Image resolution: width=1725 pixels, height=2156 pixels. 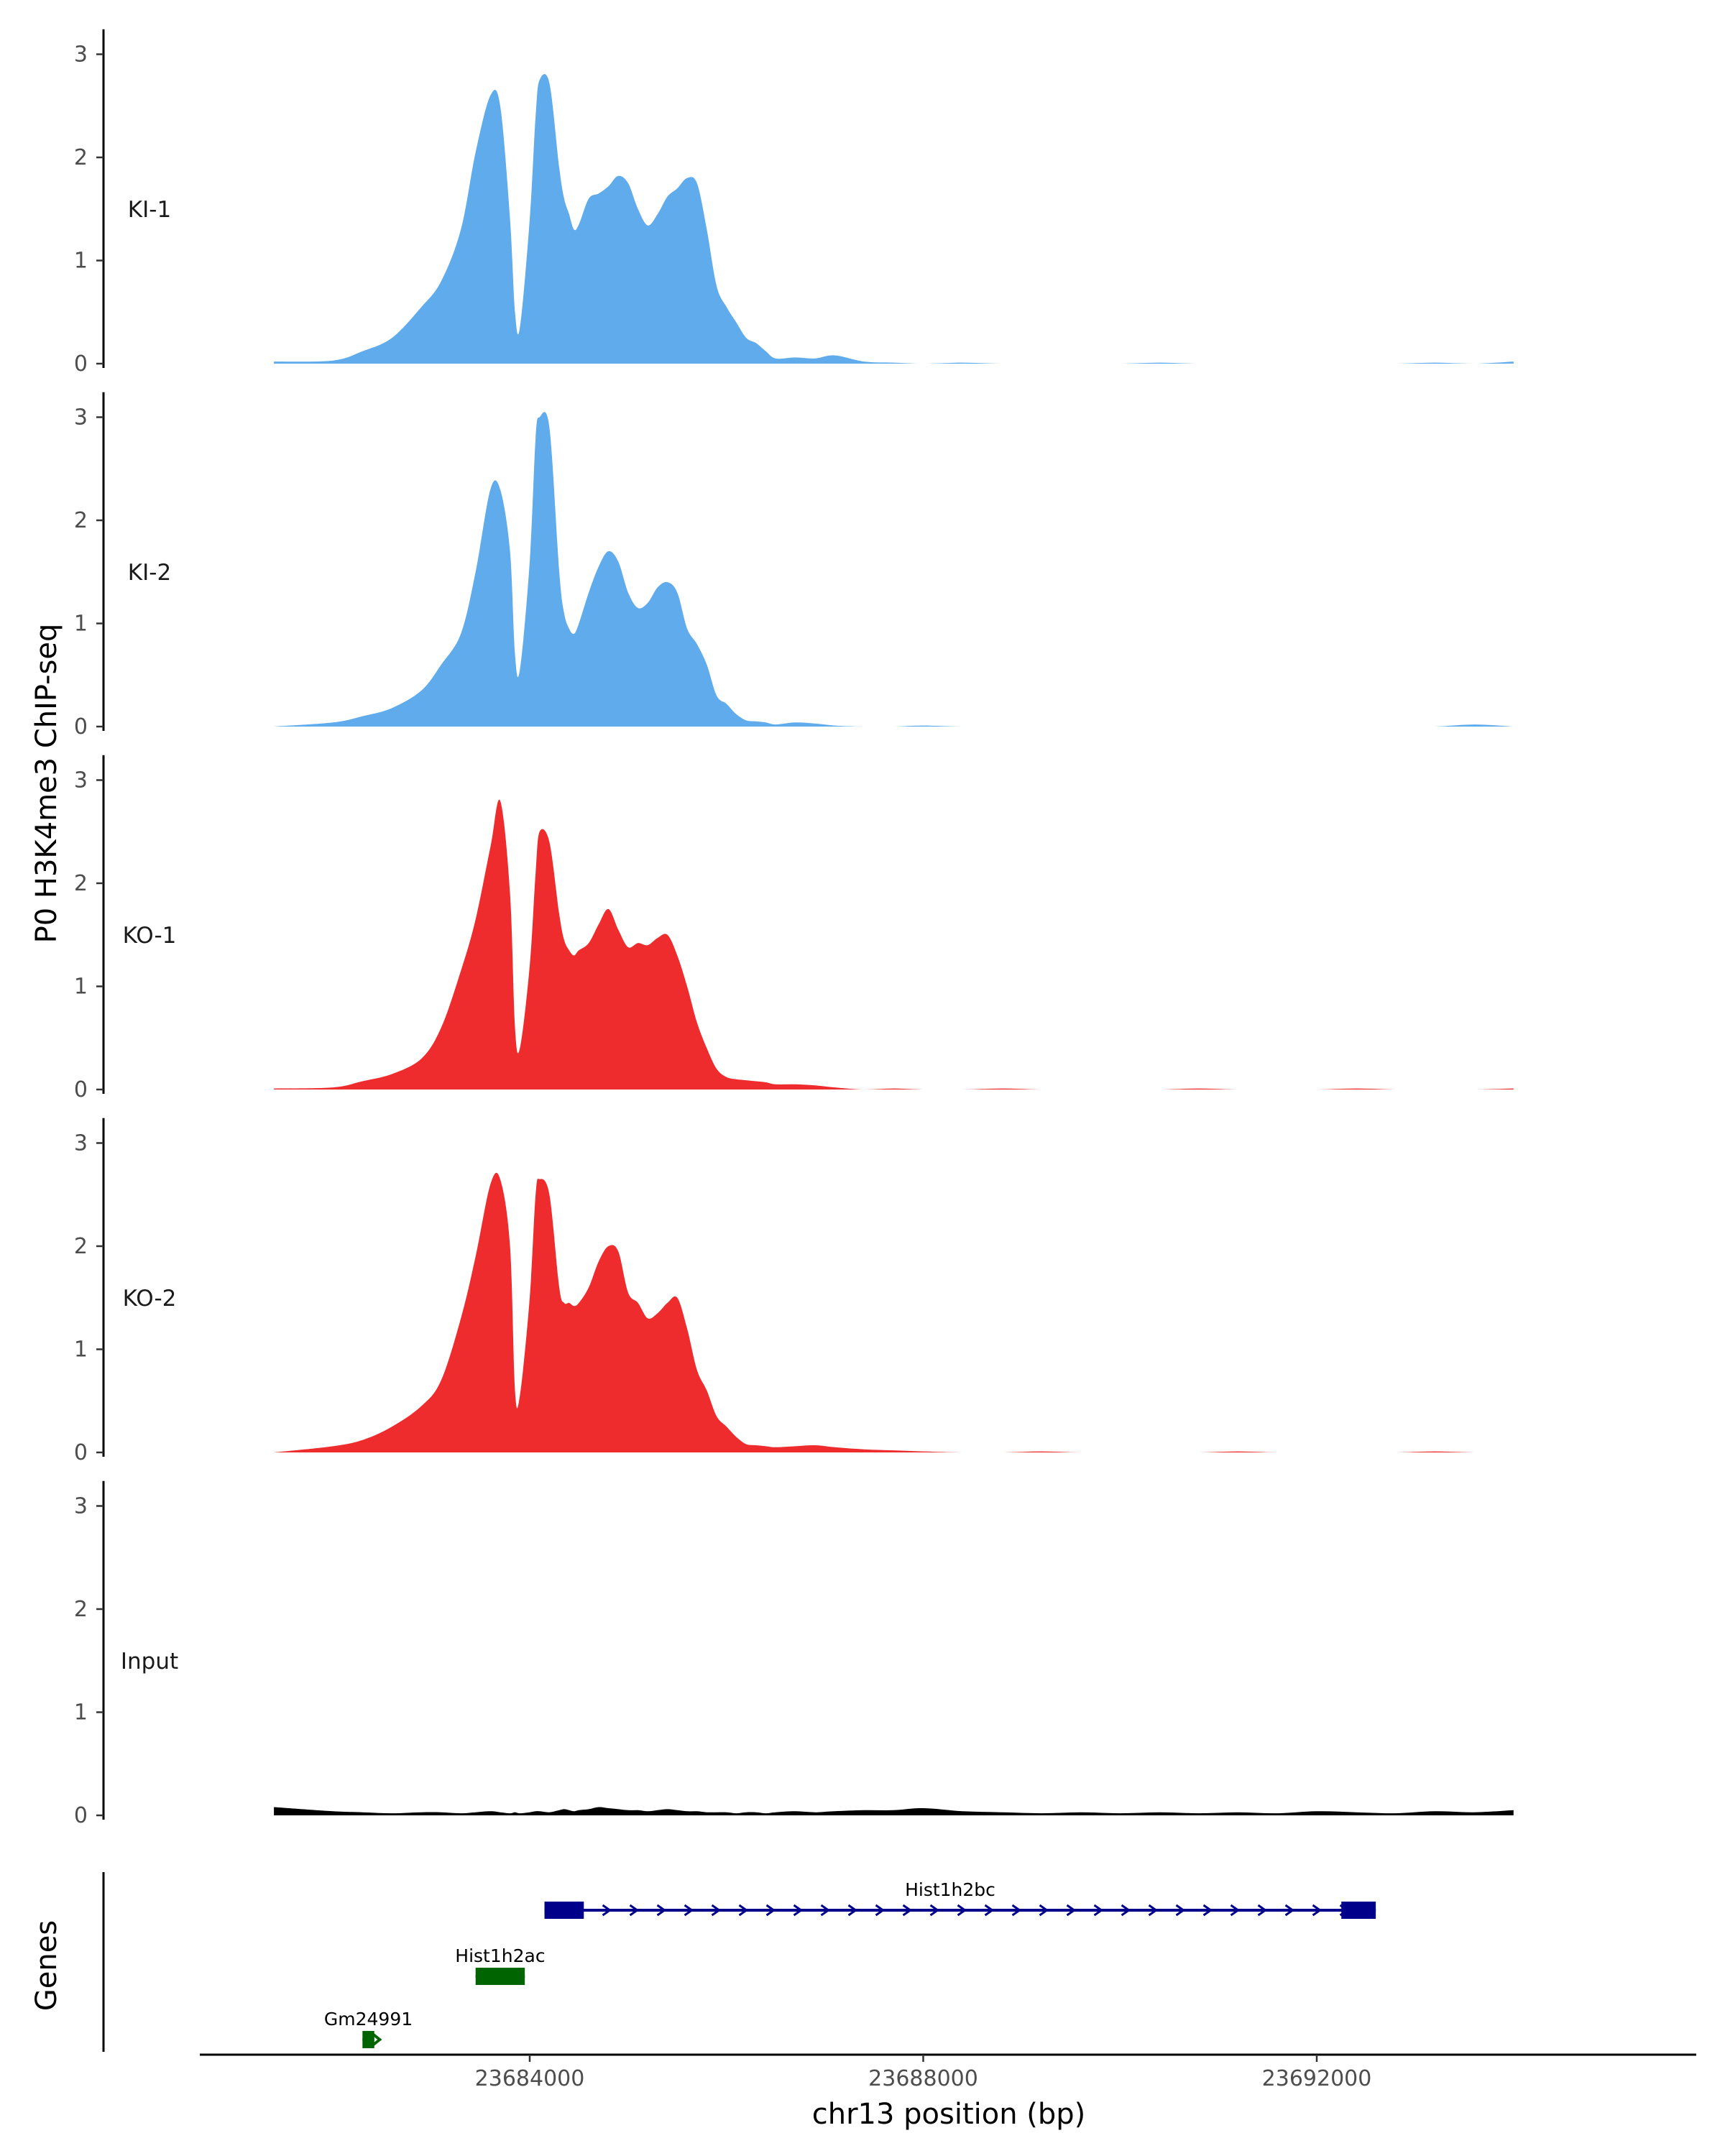 I want to click on track-label: KO-1, so click(x=150, y=936).